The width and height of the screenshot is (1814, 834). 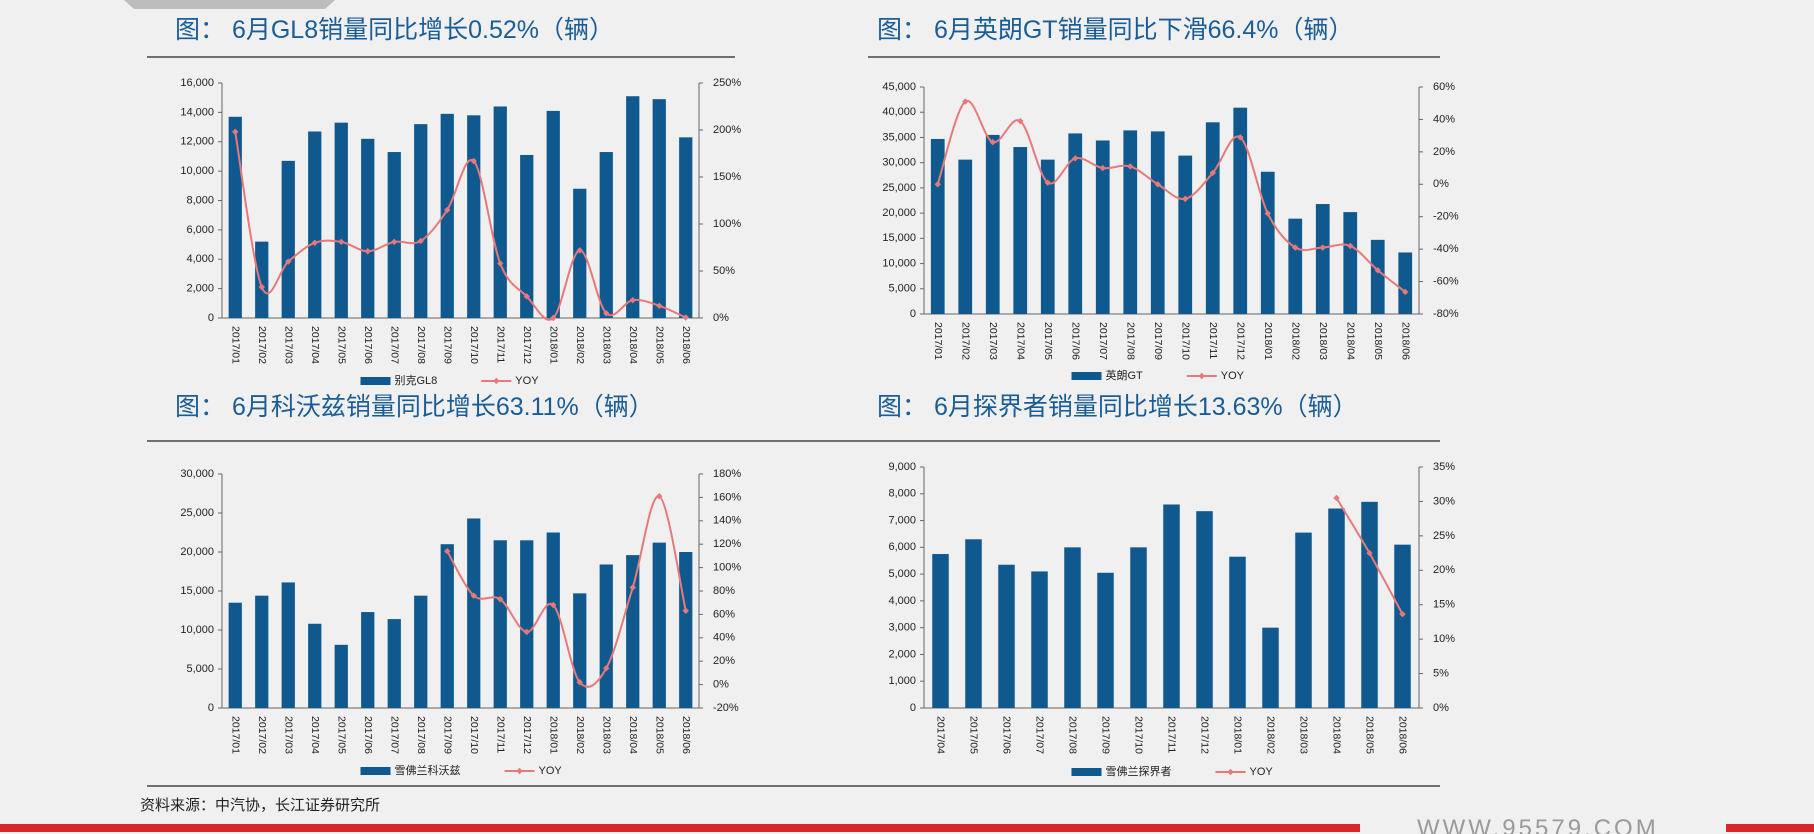 What do you see at coordinates (460, 226) in the screenshot?
I see `line` at bounding box center [460, 226].